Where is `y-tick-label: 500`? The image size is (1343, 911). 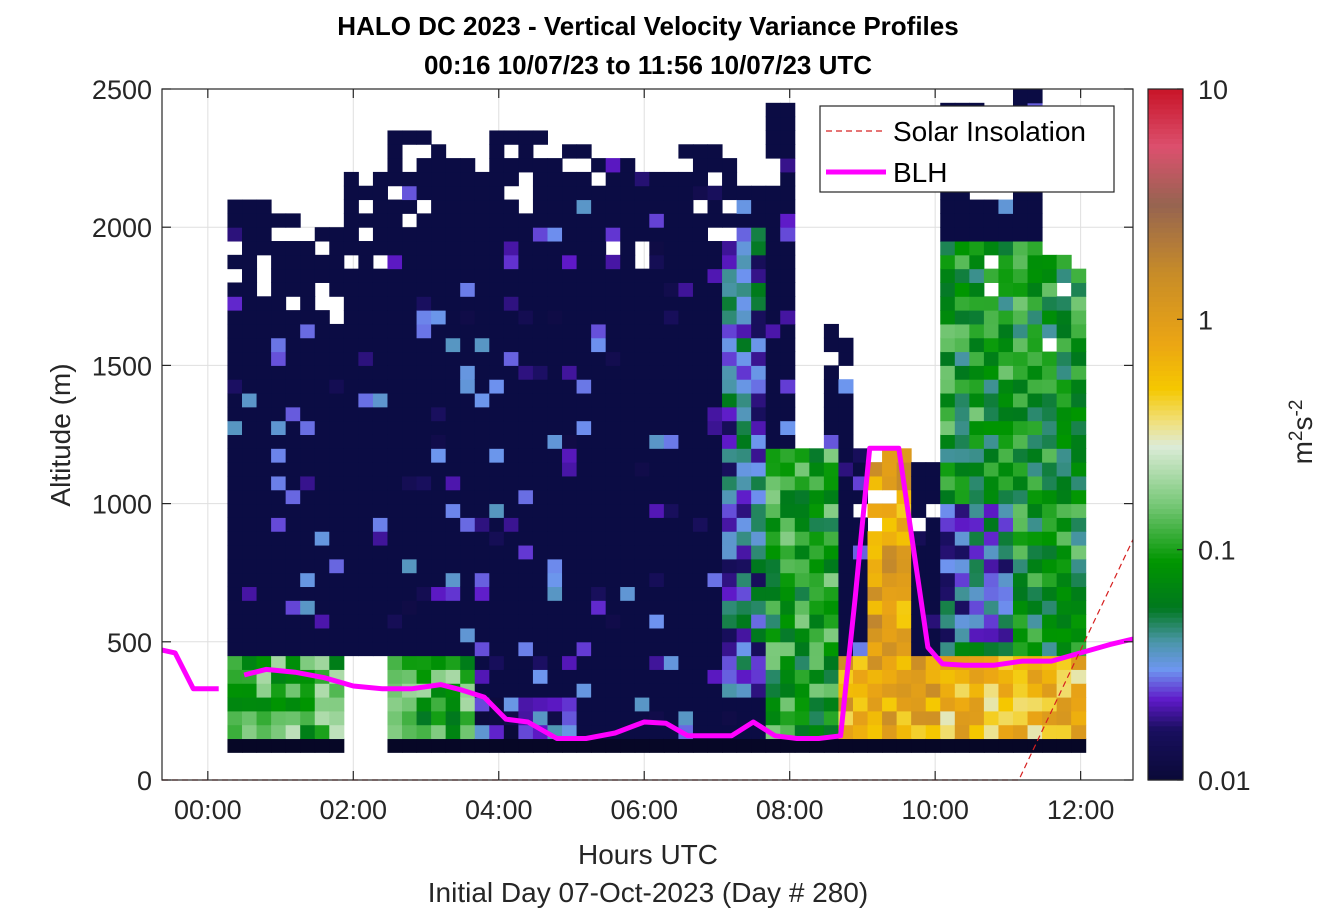
y-tick-label: 500 is located at coordinates (129, 643).